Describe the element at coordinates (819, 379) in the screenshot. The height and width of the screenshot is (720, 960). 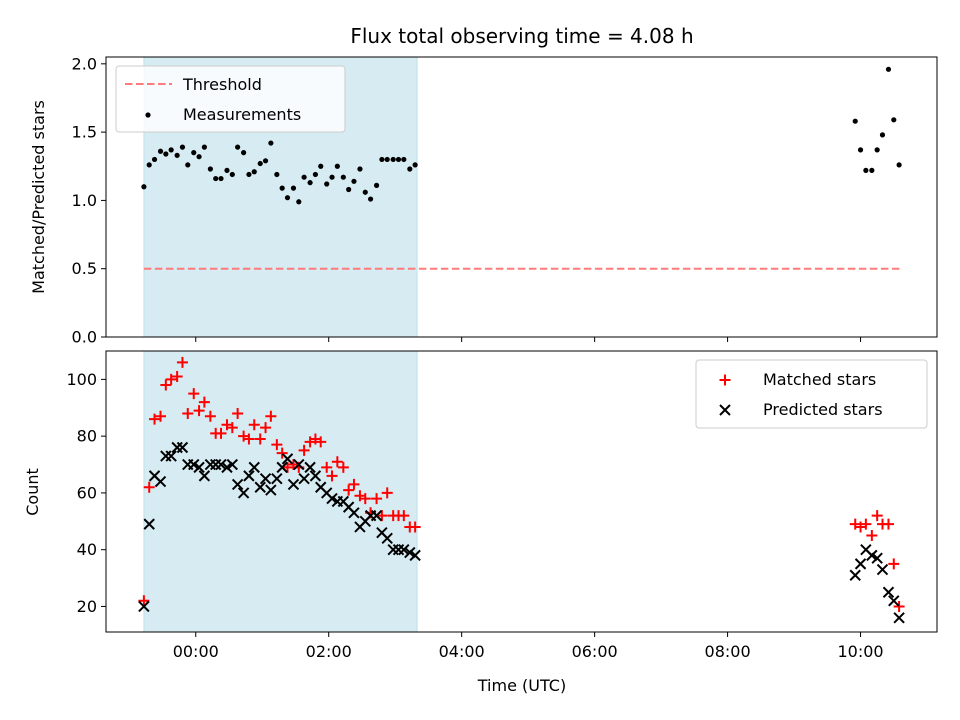
I see `legend-matched-label: Matched stars` at that location.